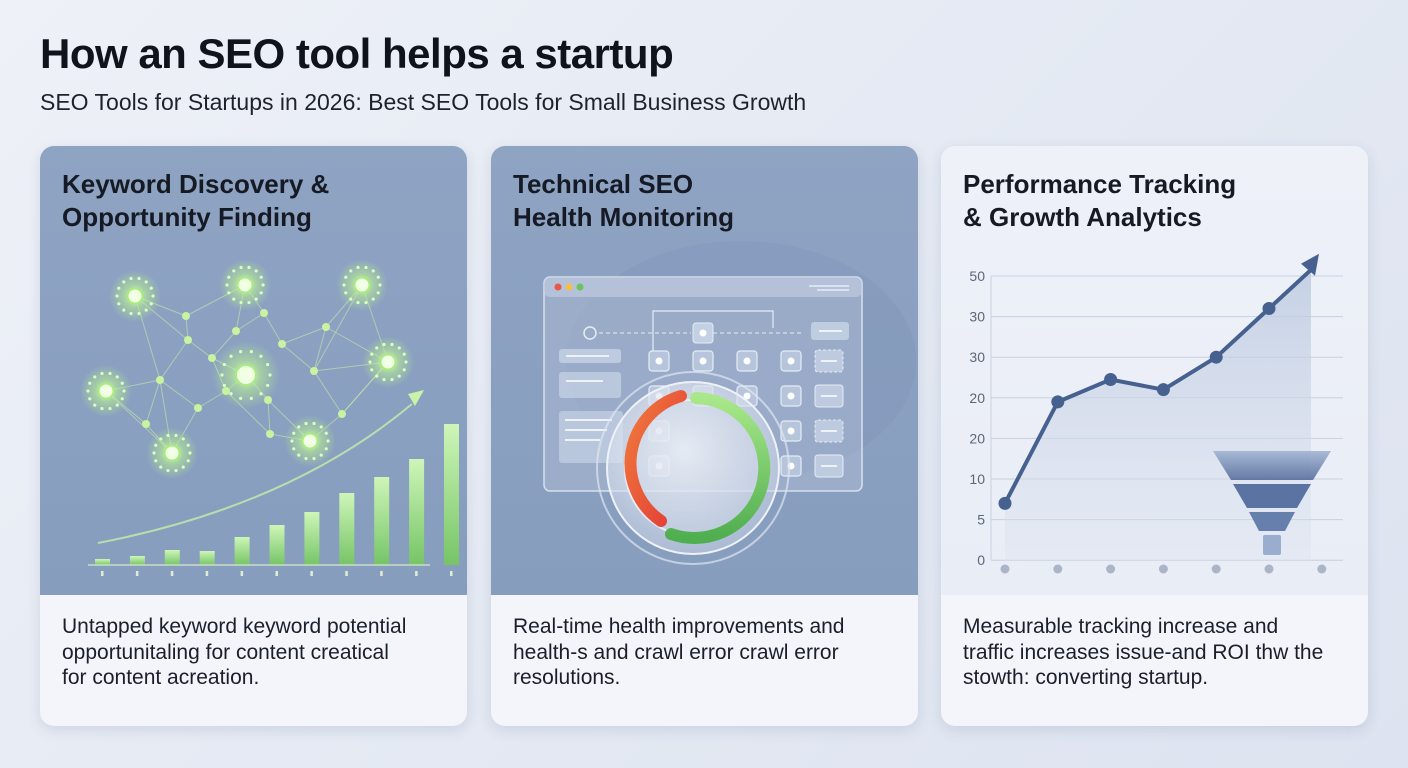 The height and width of the screenshot is (768, 1408). Describe the element at coordinates (580, 287) in the screenshot. I see `window-maximize-dot-icon` at that location.